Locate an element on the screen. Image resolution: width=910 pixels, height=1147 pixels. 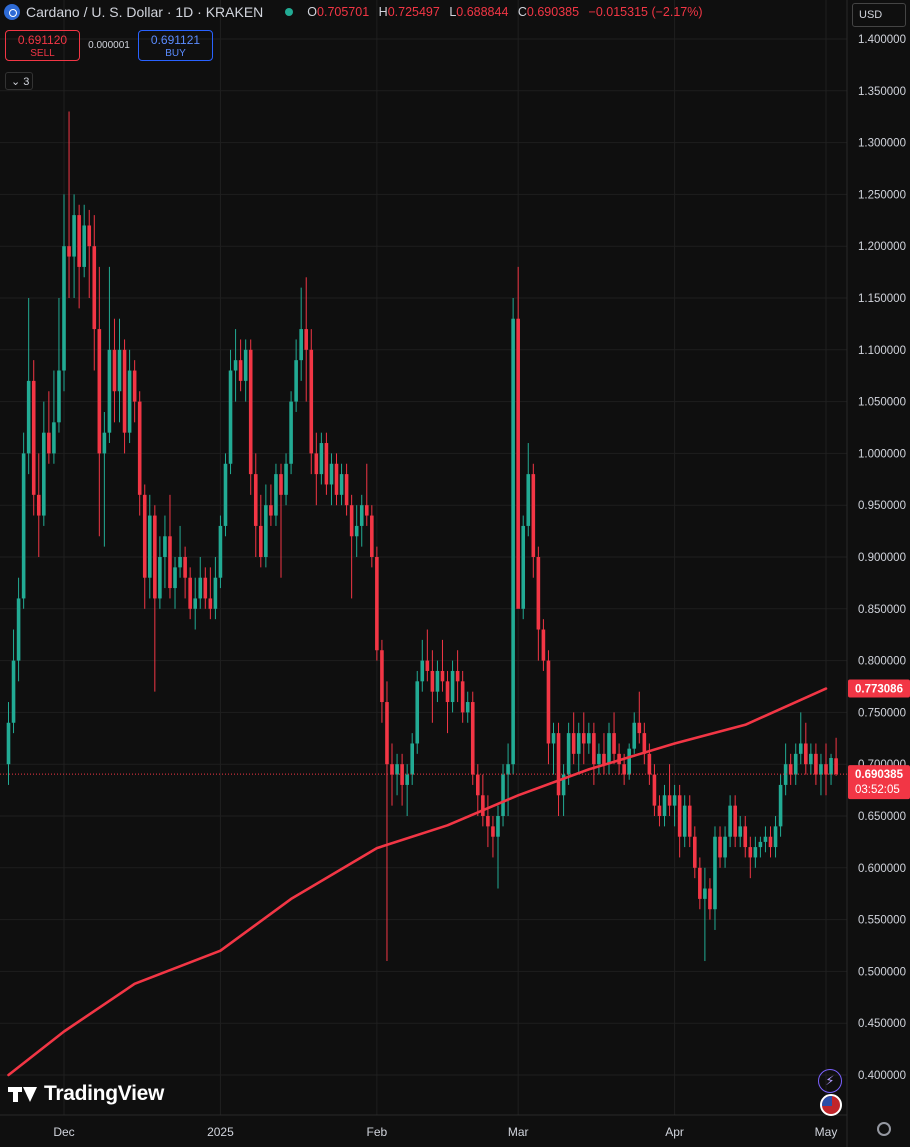
price-tick-label: 0.550000 is located at coordinates (882, 921).